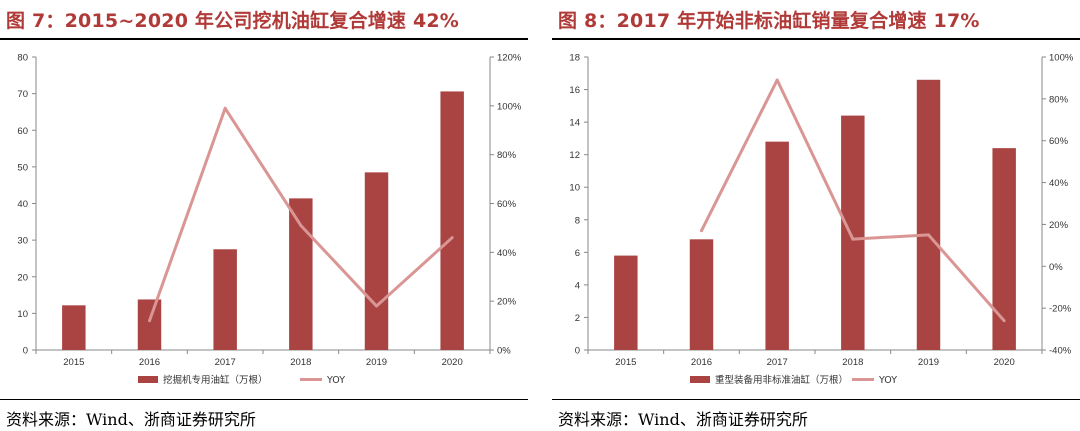 The width and height of the screenshot is (1080, 431). I want to click on legend: 重型装备用非标准油缸（万根） YOY, so click(793, 380).